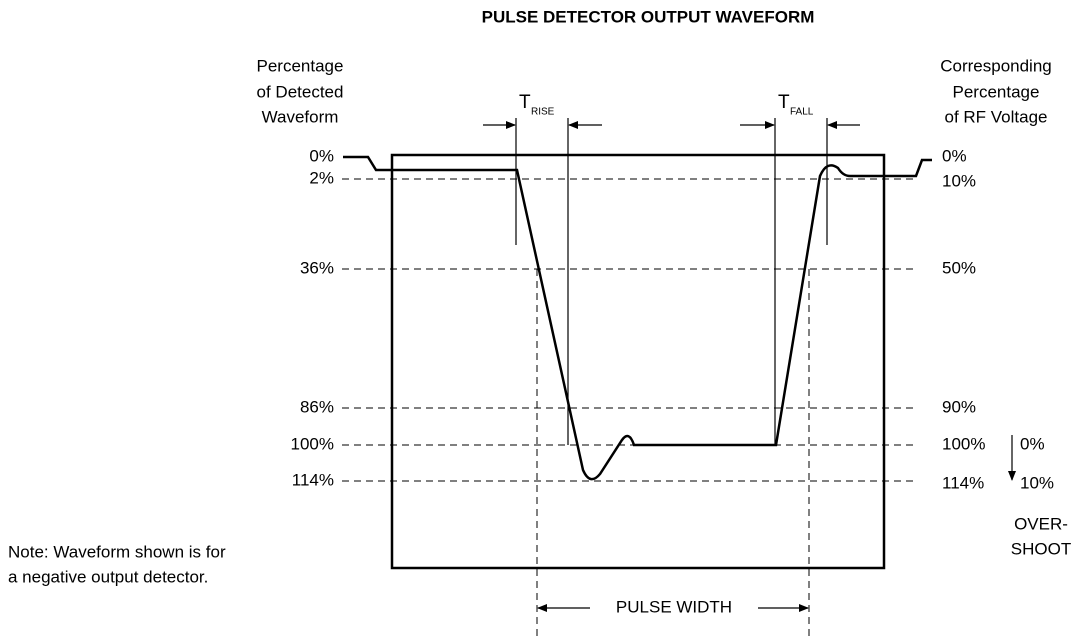 The width and height of the screenshot is (1081, 636). I want to click on overshoot-label: OVER-, so click(1041, 523).